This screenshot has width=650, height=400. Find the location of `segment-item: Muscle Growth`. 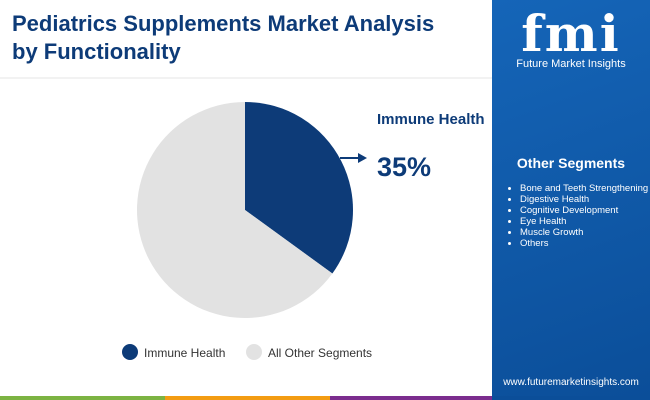

segment-item: Muscle Growth is located at coordinates (585, 232).